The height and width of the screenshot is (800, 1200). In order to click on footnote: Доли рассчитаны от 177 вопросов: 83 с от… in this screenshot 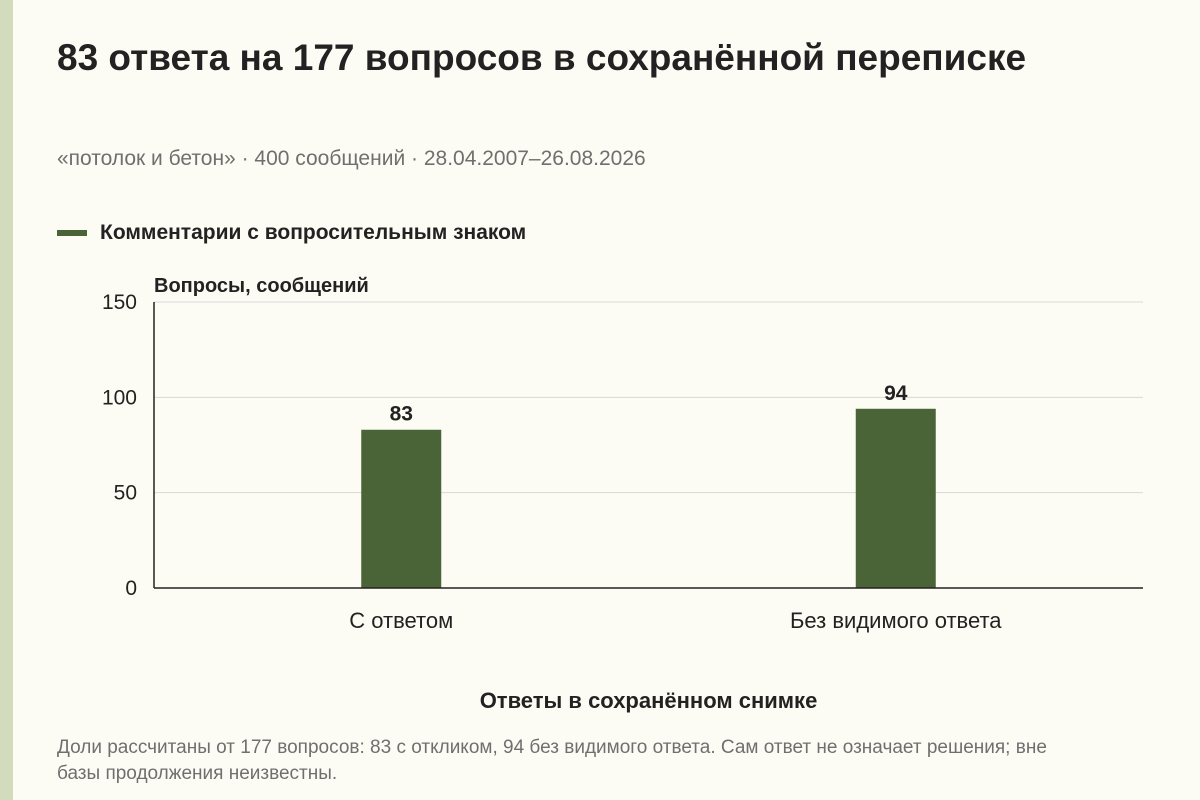, I will do `click(552, 760)`.